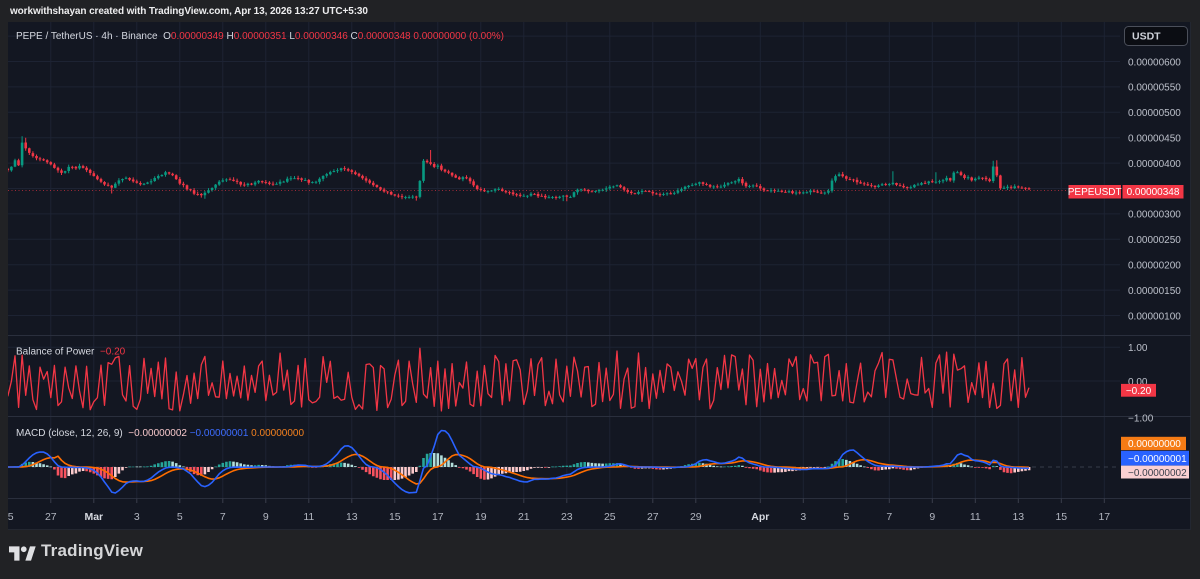  Describe the element at coordinates (1139, 391) in the screenshot. I see `svg-text: −0.20` at that location.